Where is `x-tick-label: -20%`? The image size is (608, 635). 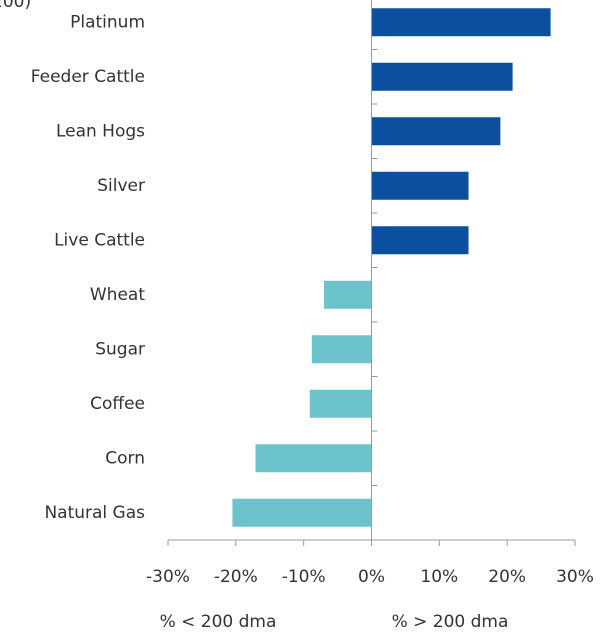
x-tick-label: -20% is located at coordinates (236, 577).